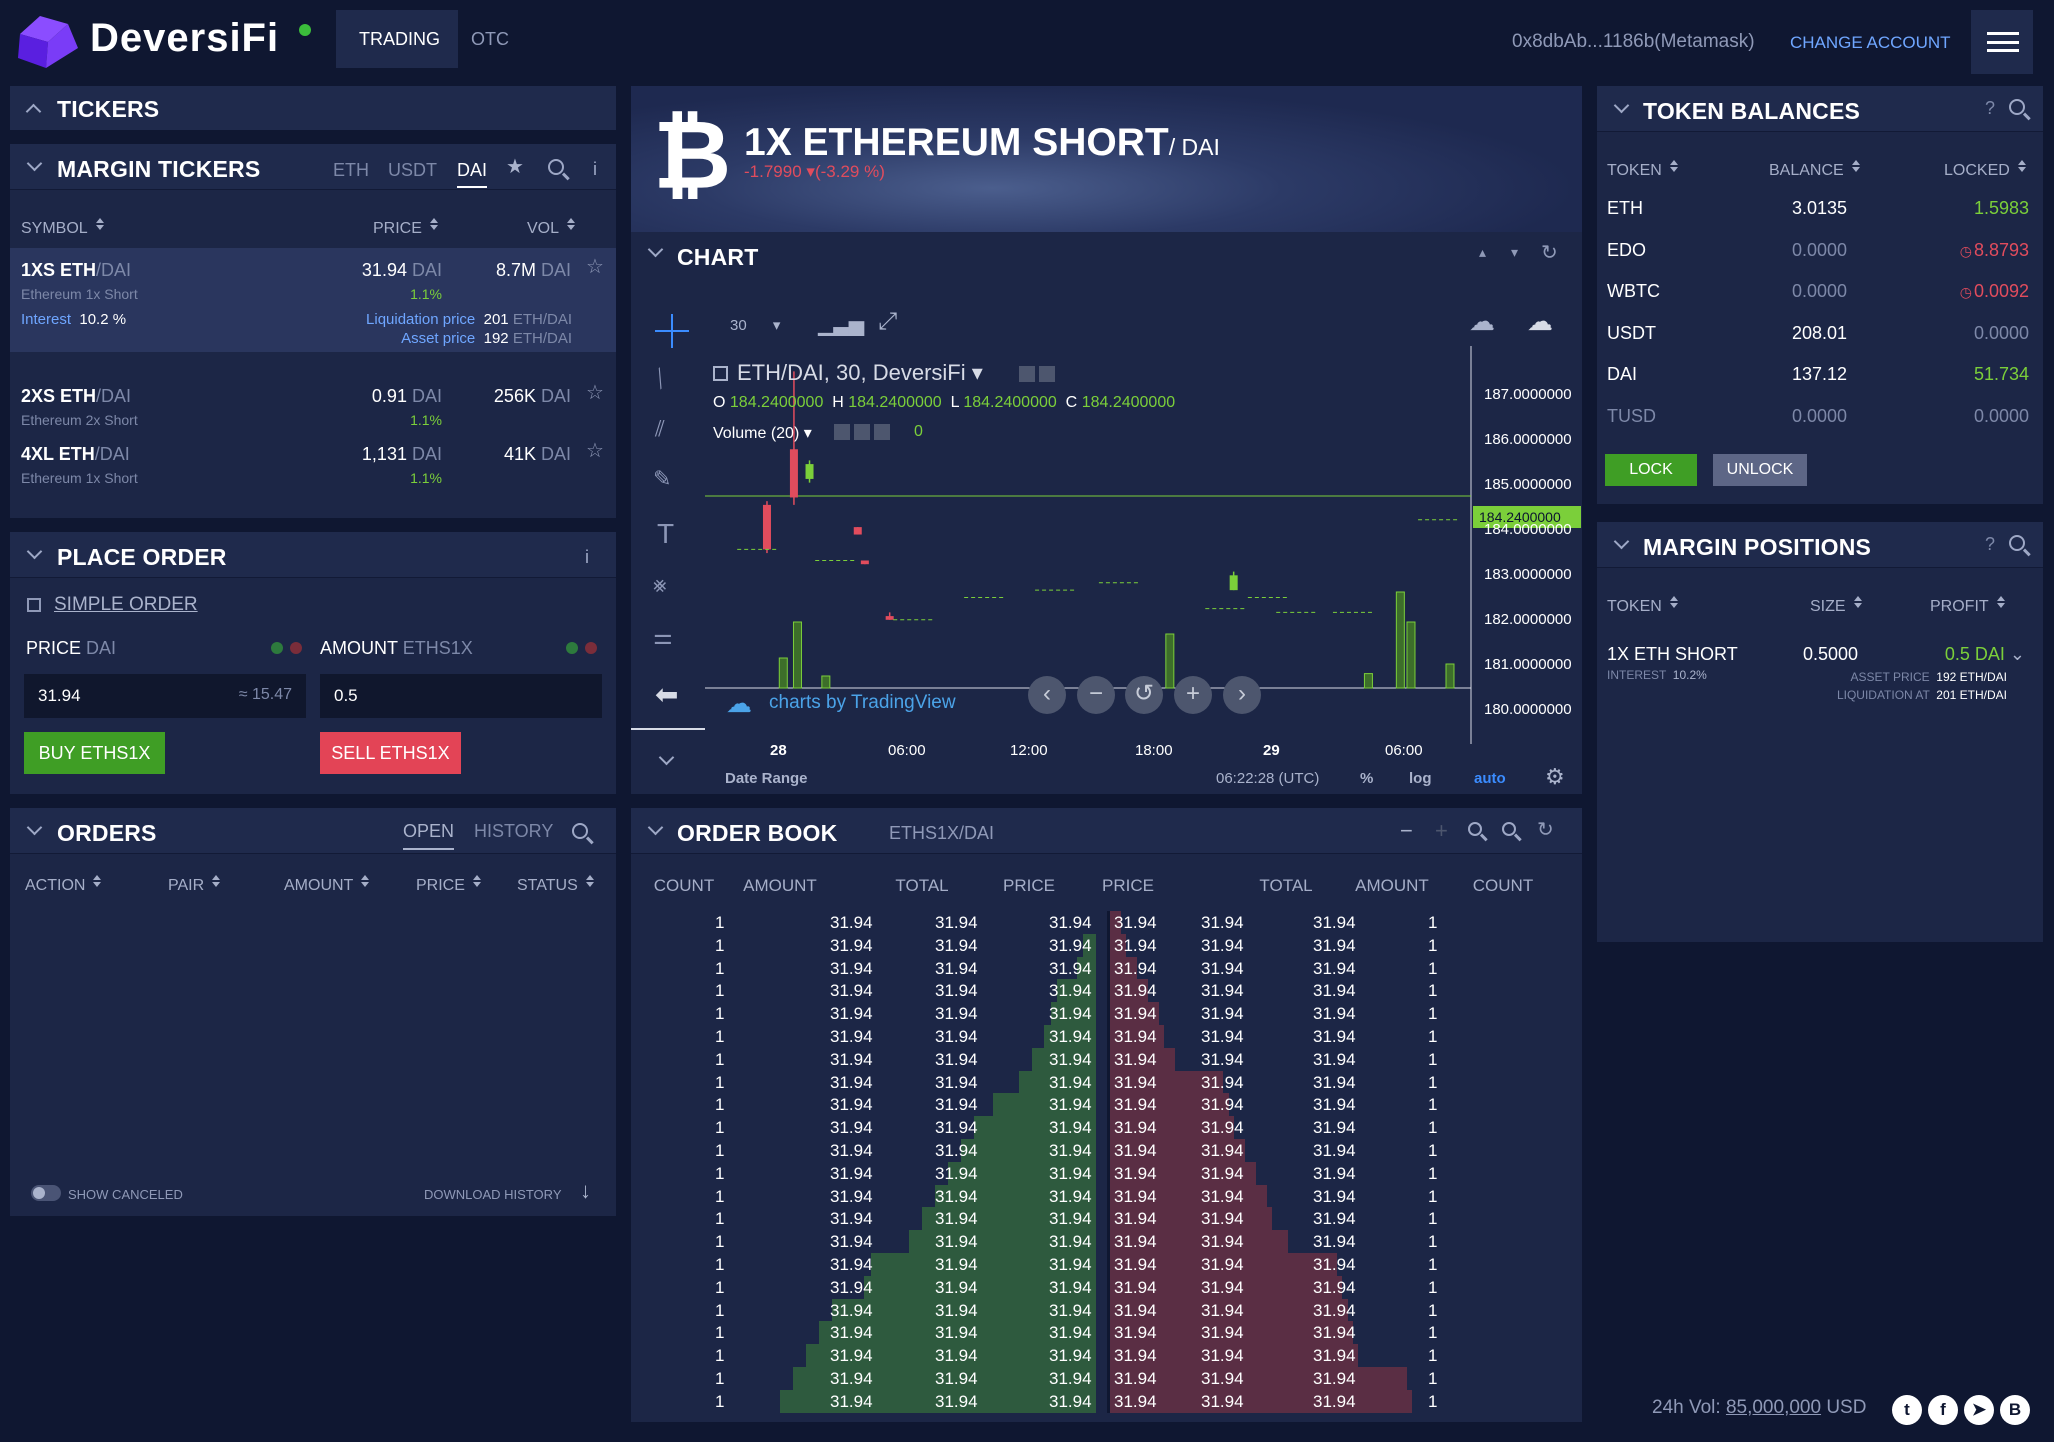  Describe the element at coordinates (762, 433) in the screenshot. I see `volume-legend: Volume (20) ▾` at that location.